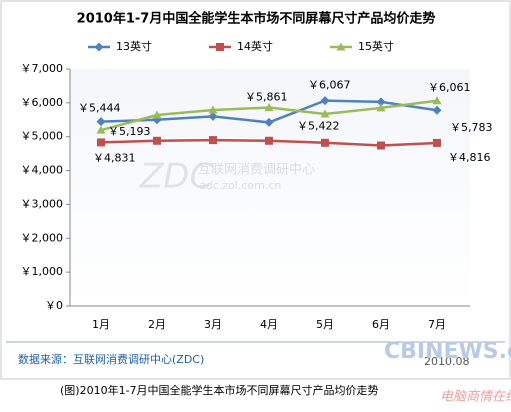  Describe the element at coordinates (157, 324) in the screenshot. I see `x-tick-label: 2月` at that location.